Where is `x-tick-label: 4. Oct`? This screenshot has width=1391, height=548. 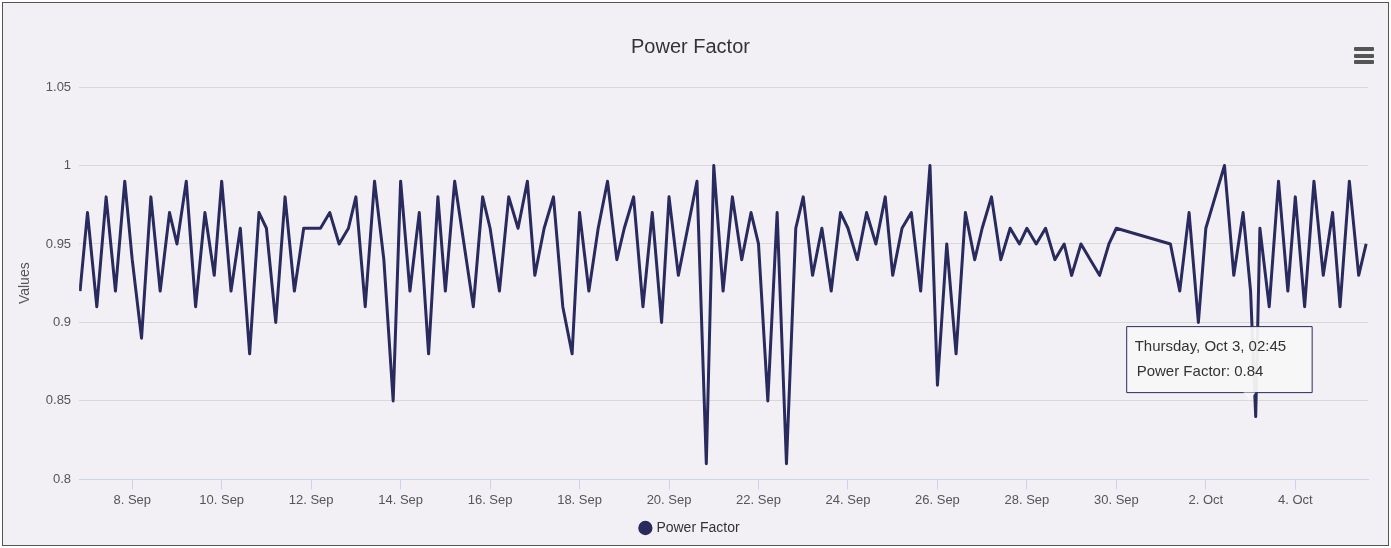 x-tick-label: 4. Oct is located at coordinates (1295, 499).